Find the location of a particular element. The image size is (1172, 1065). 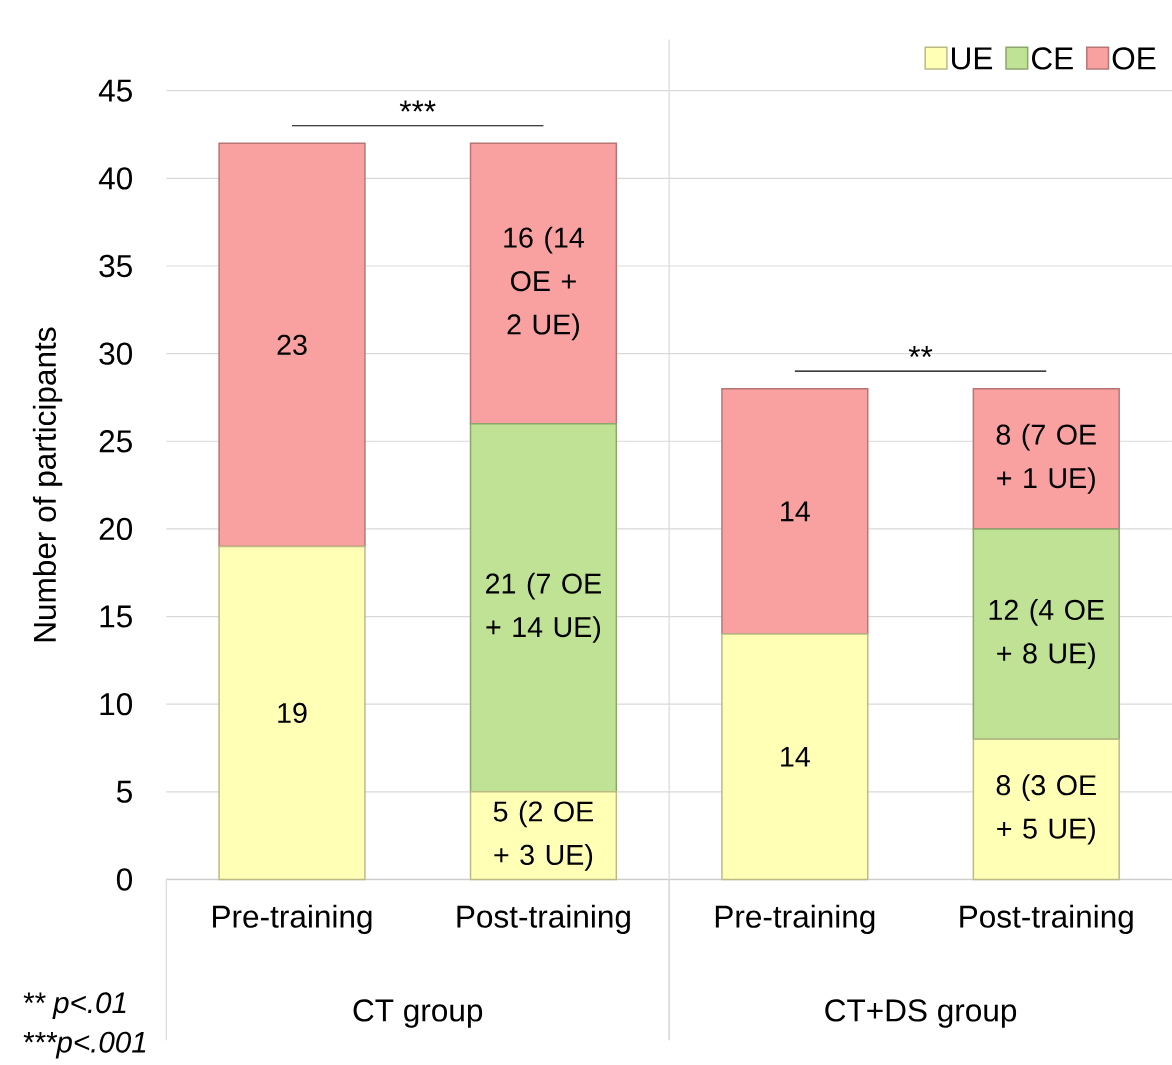

legend-label: UE is located at coordinates (972, 58).